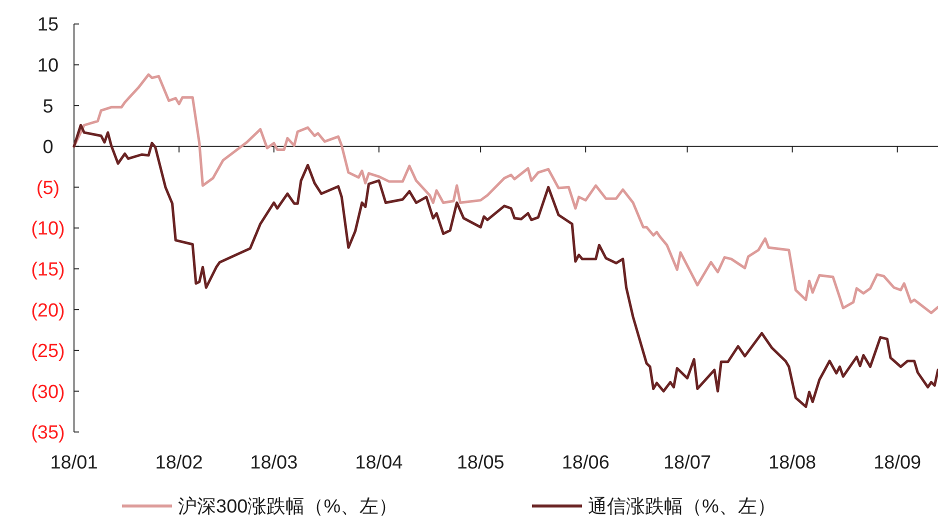  I want to click on x-tick-label: 18/08, so click(792, 463).